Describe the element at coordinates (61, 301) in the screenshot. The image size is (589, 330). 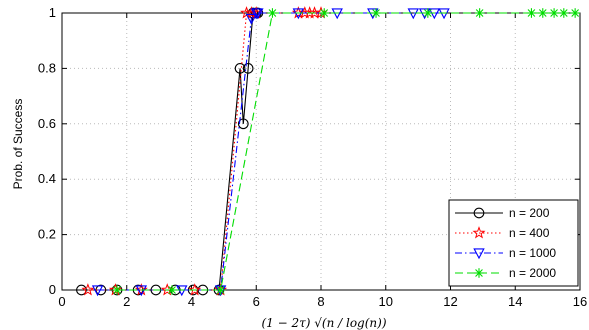
I see `x-tick-label: 0` at that location.